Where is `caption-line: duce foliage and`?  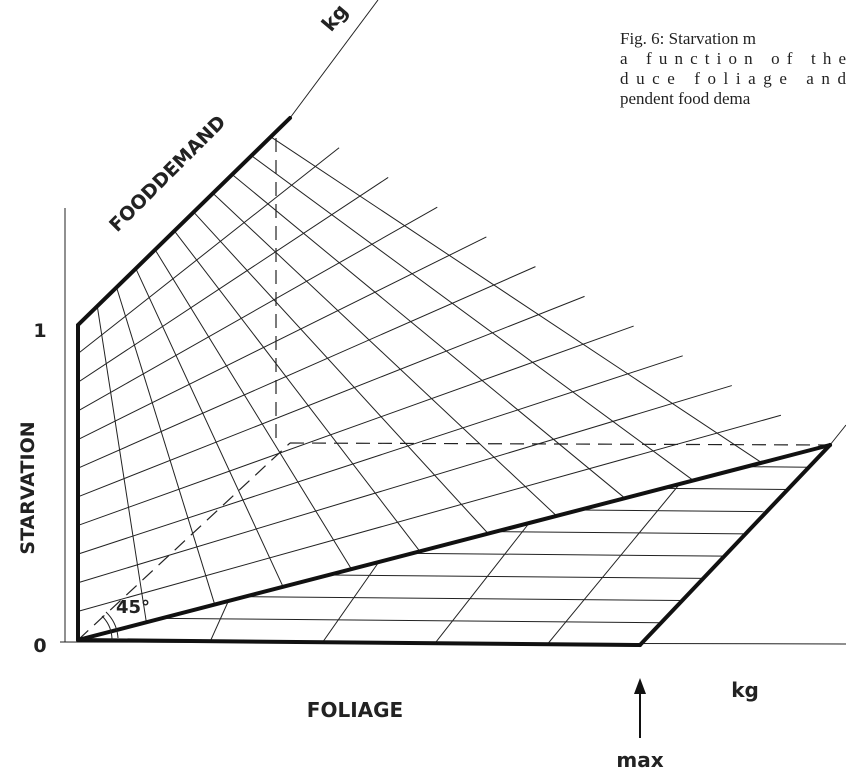 caption-line: duce foliage and is located at coordinates (733, 78).